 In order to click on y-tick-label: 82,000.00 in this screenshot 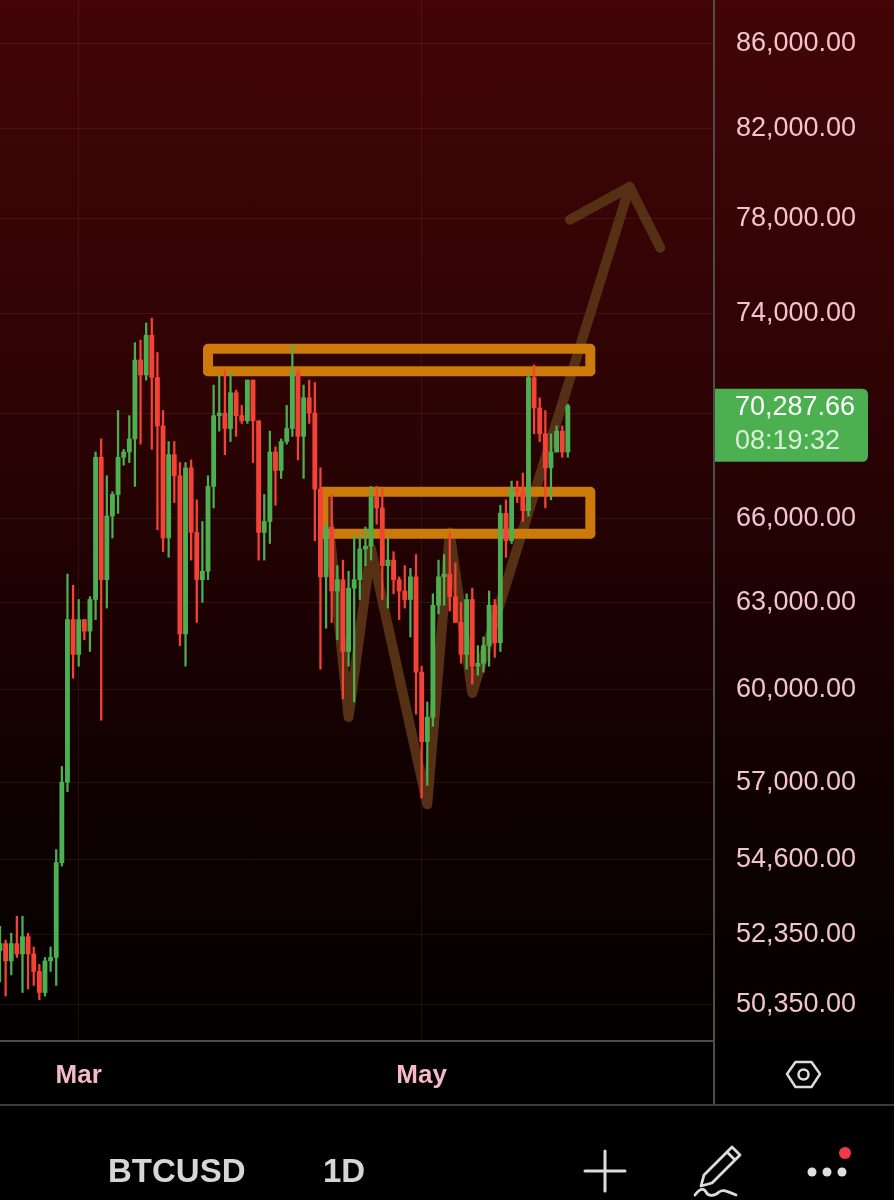, I will do `click(796, 127)`.